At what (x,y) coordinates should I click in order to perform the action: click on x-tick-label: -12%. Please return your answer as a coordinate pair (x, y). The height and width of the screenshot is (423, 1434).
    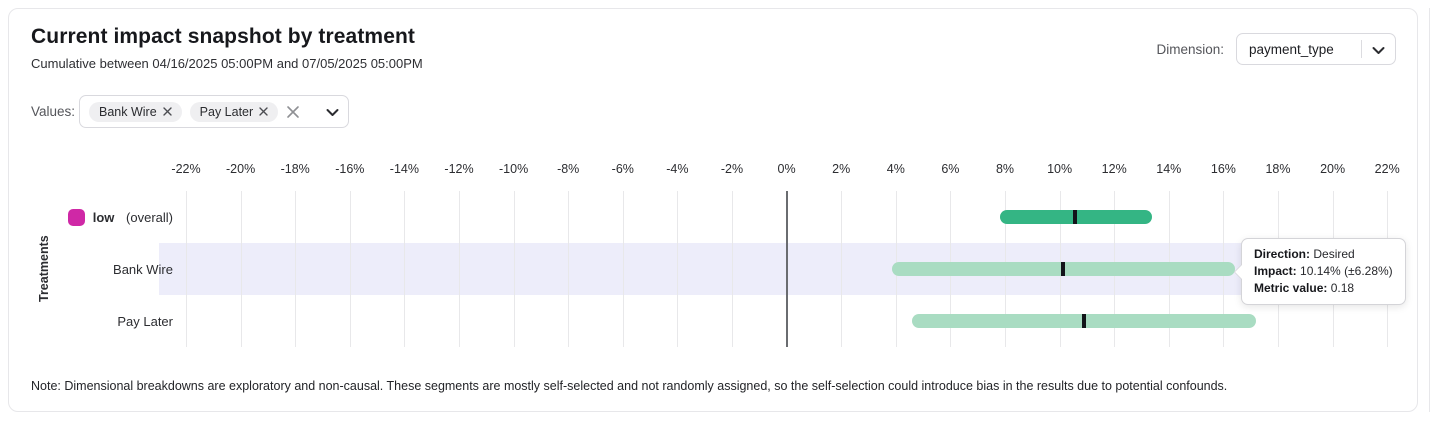
    Looking at the image, I should click on (459, 169).